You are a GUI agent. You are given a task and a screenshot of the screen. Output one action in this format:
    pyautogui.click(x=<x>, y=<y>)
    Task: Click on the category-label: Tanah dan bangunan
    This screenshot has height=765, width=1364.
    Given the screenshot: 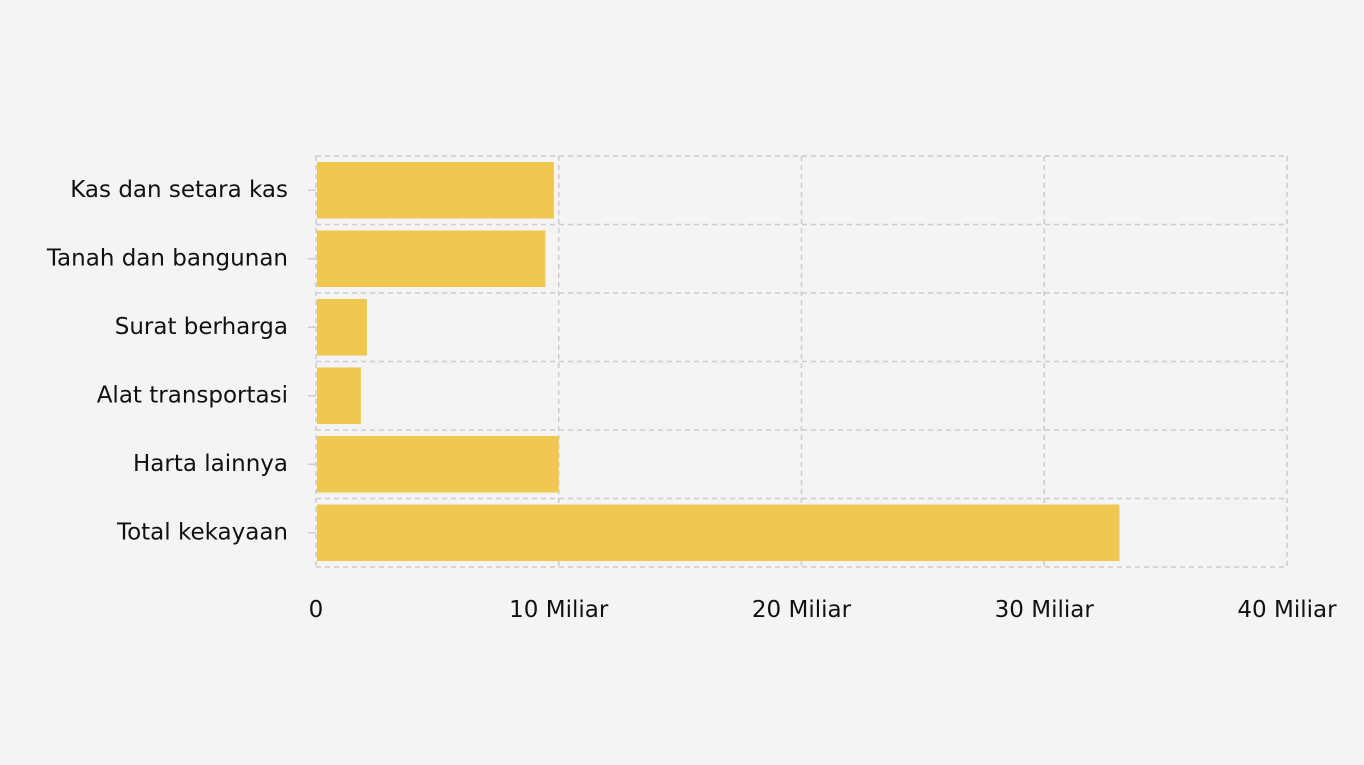 What is the action you would take?
    pyautogui.click(x=167, y=258)
    